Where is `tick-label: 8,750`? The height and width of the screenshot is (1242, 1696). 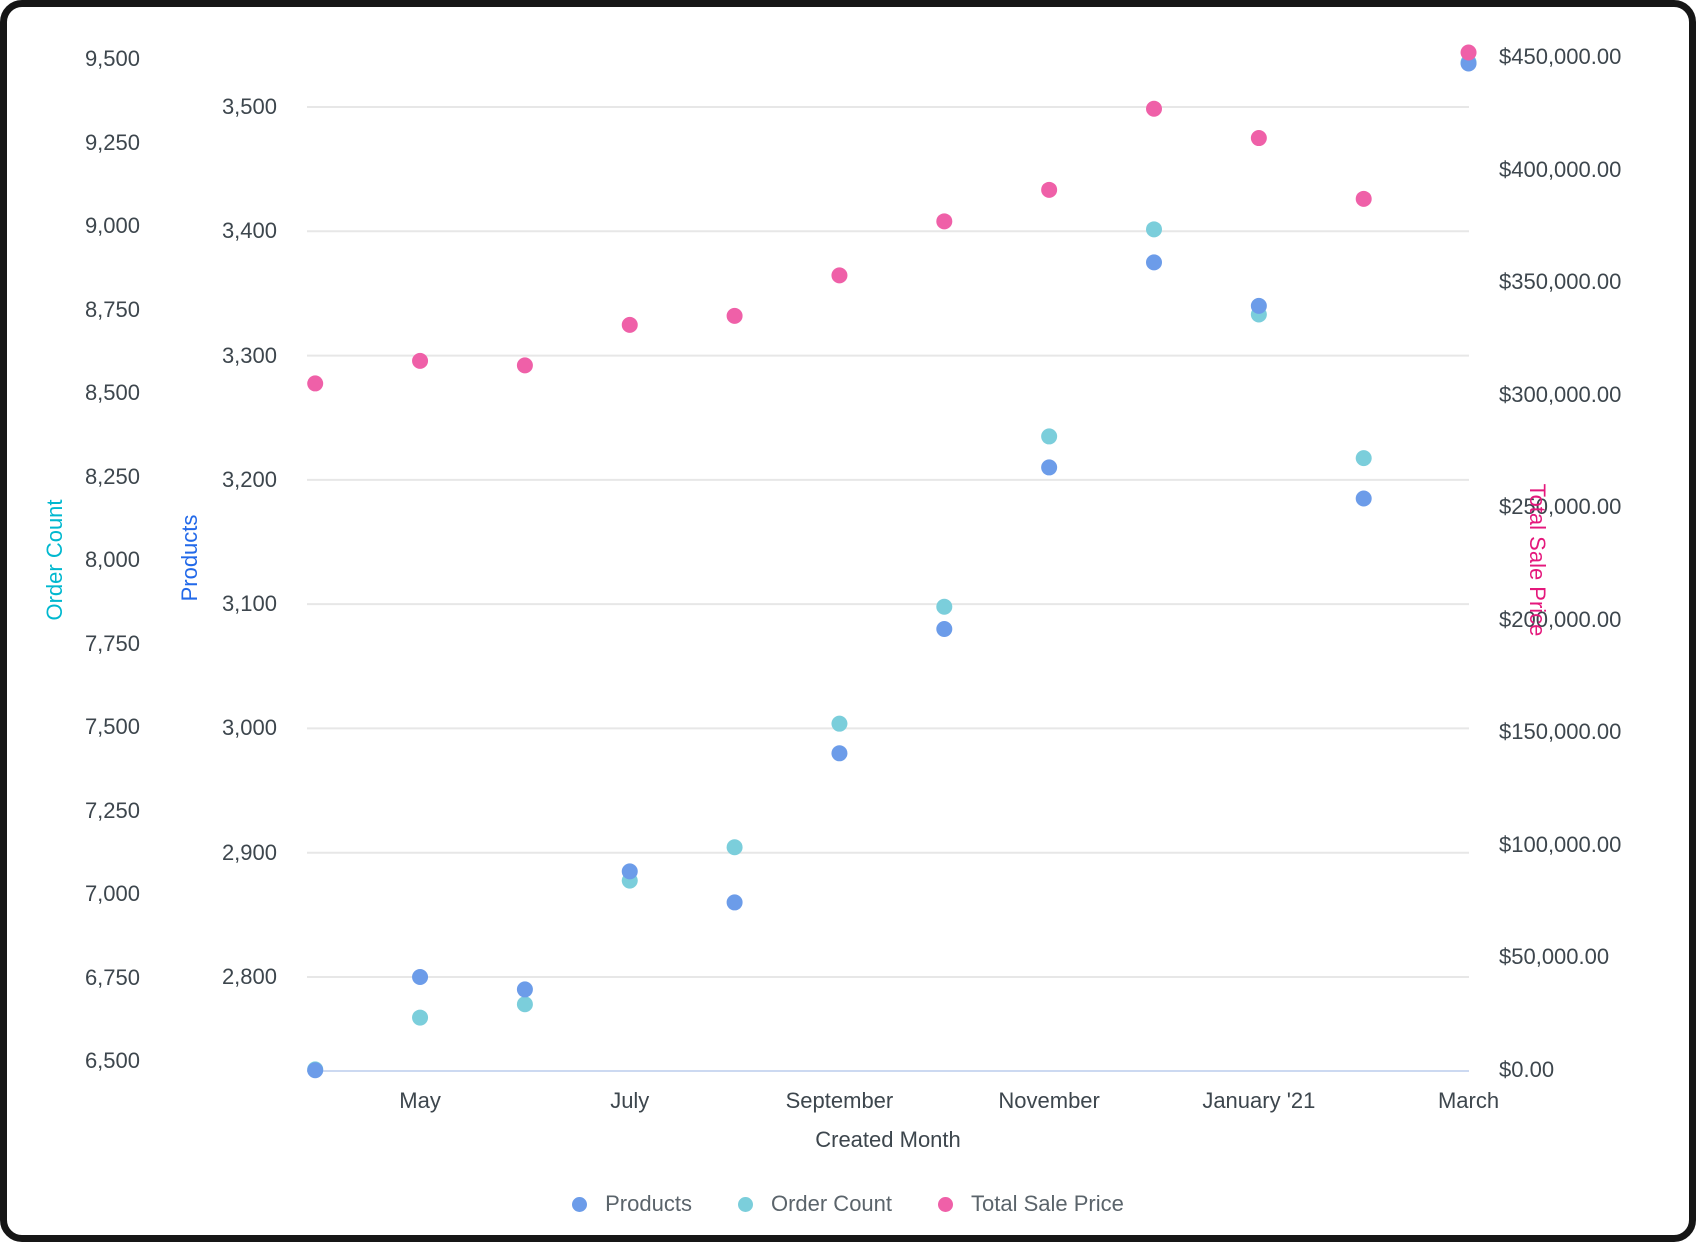
tick-label: 8,750 is located at coordinates (112, 309).